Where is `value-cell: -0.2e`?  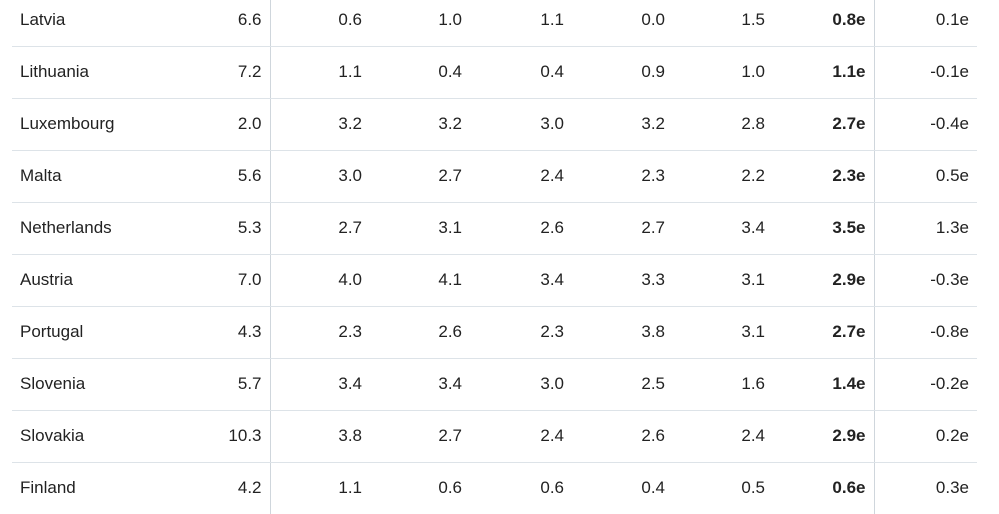 value-cell: -0.2e is located at coordinates (925, 384).